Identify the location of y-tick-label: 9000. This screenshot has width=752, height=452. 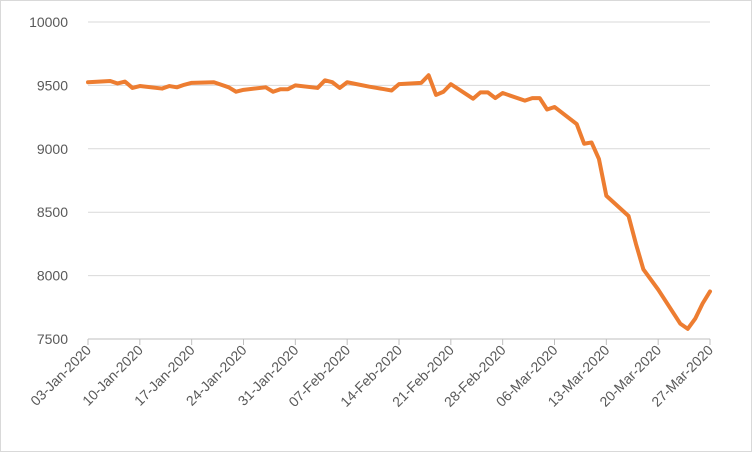
(52, 149).